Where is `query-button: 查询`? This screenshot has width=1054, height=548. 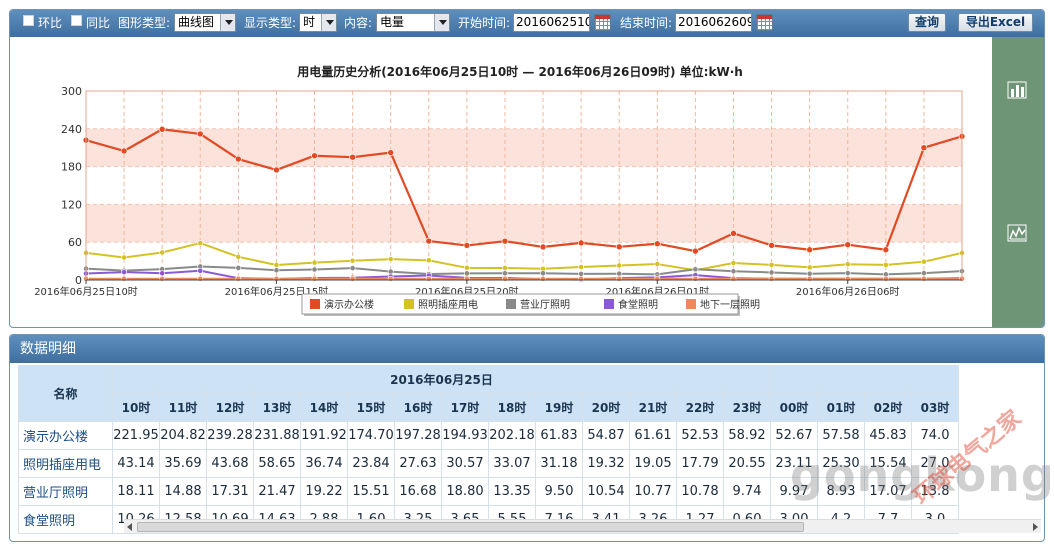 query-button: 查询 is located at coordinates (927, 22).